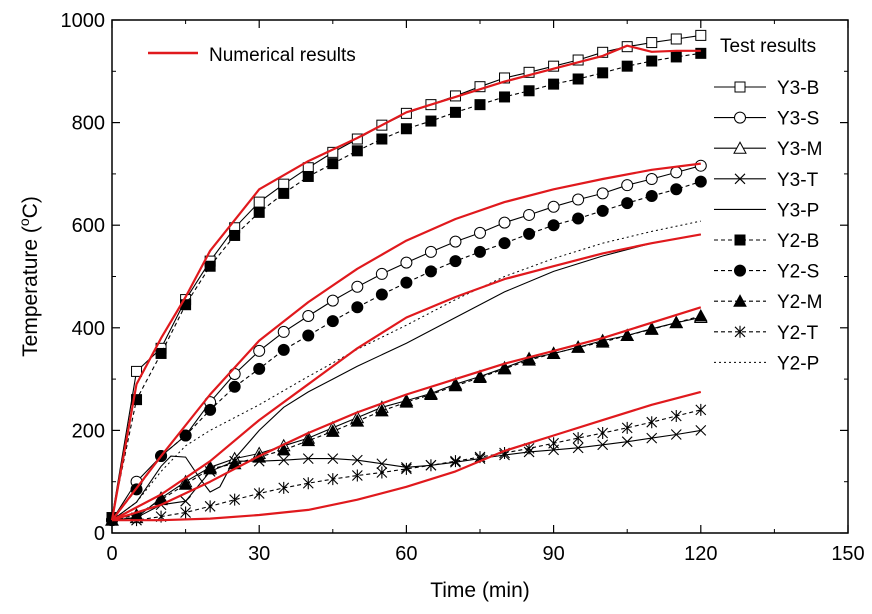  What do you see at coordinates (766, 210) in the screenshot?
I see `legend-item-y3-p: Y3-P` at bounding box center [766, 210].